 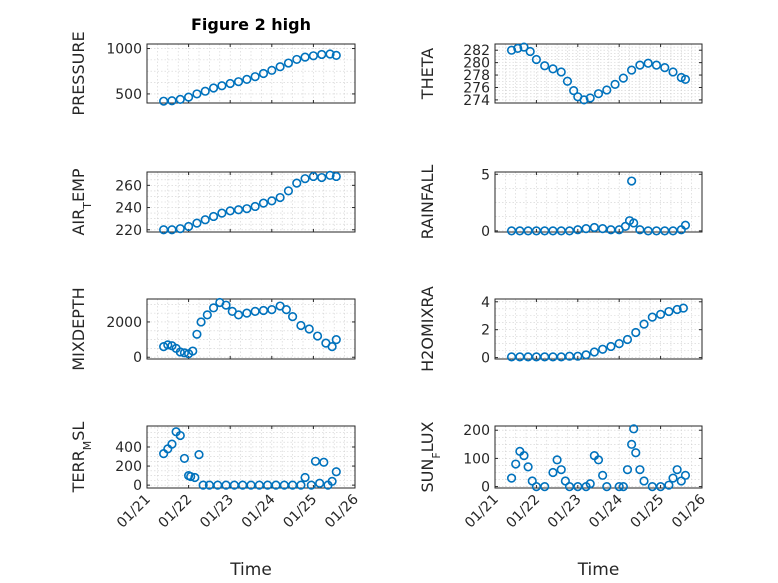 What do you see at coordinates (427, 476) in the screenshot?
I see `y-axis-label-main: SUN` at bounding box center [427, 476].